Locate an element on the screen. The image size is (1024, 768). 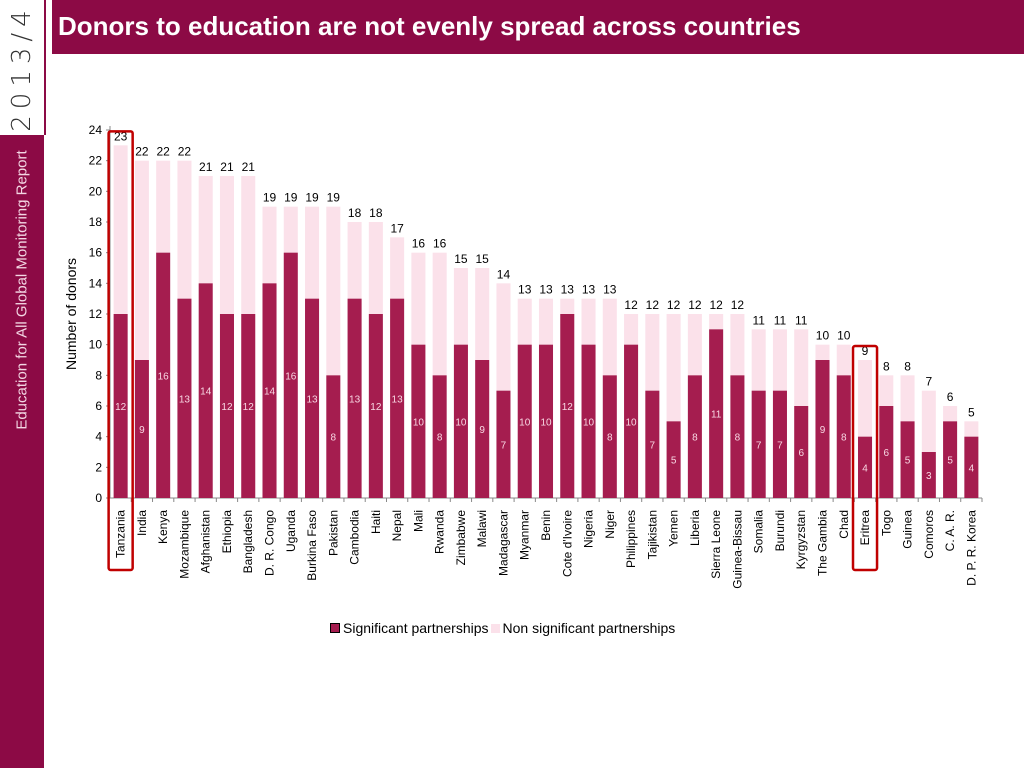
significant-value-label: 7 is located at coordinates (653, 445).